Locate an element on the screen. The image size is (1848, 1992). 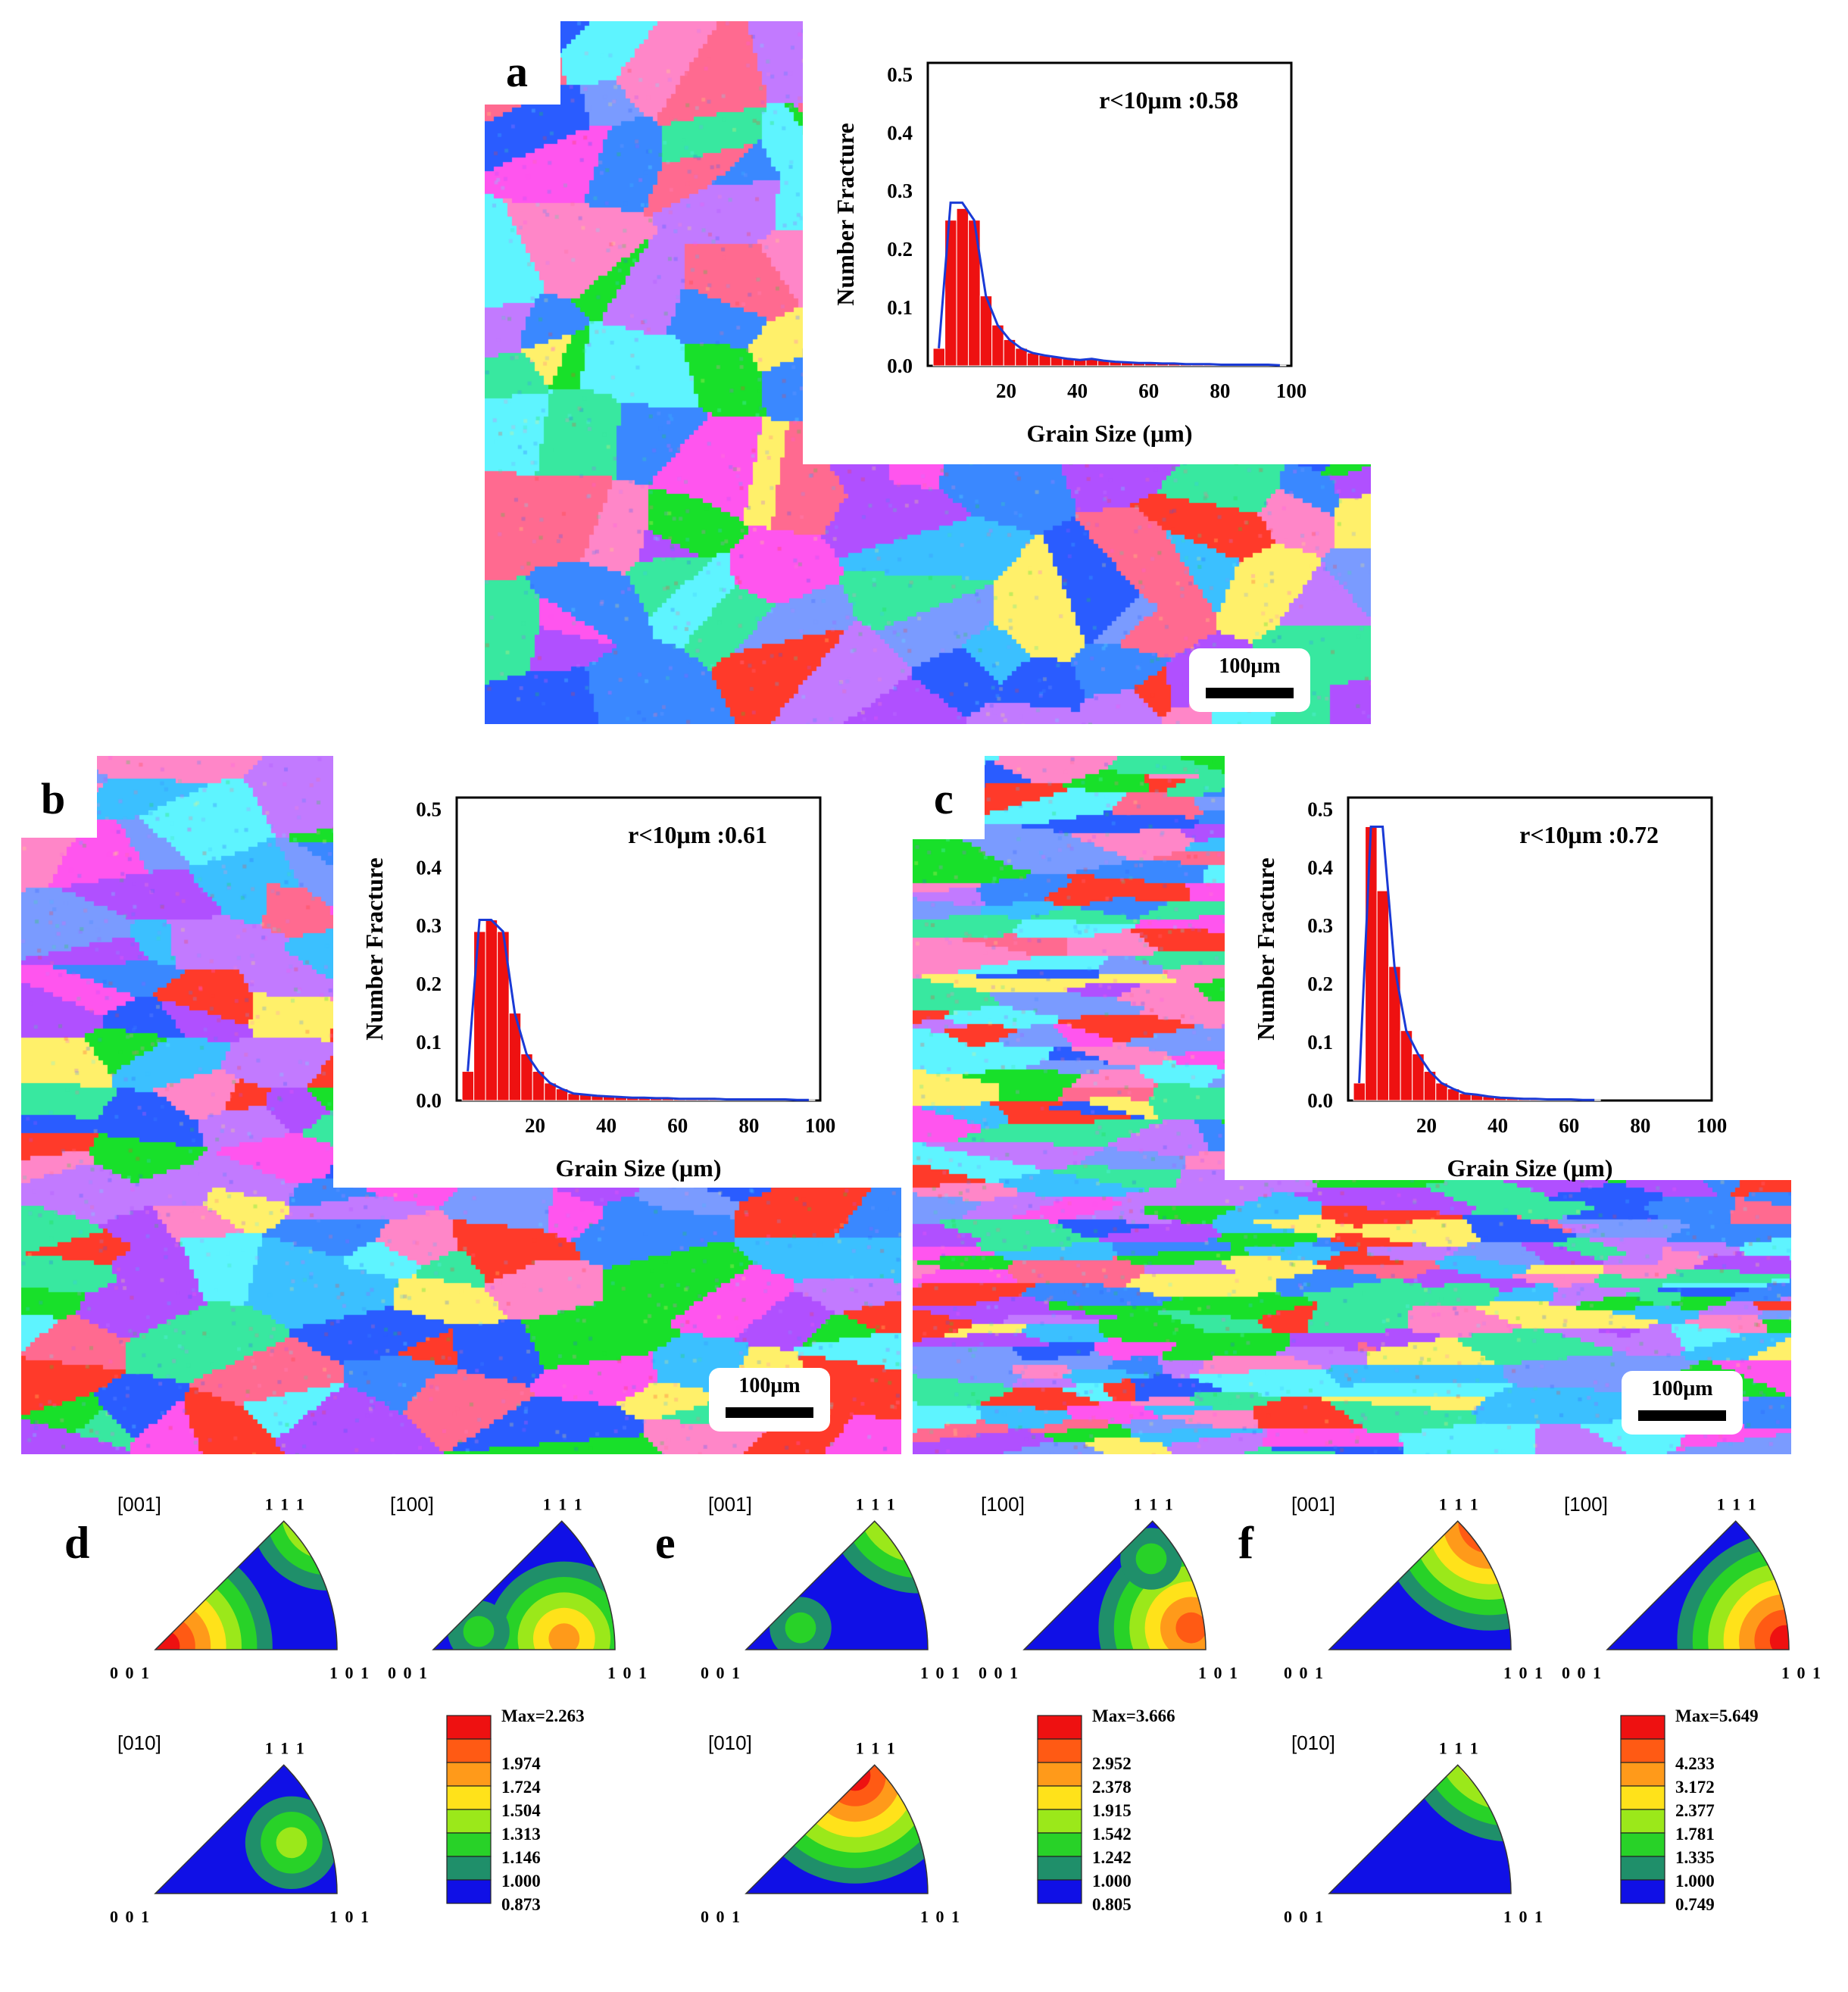
x-tick-label: 20 is located at coordinates (1006, 390).